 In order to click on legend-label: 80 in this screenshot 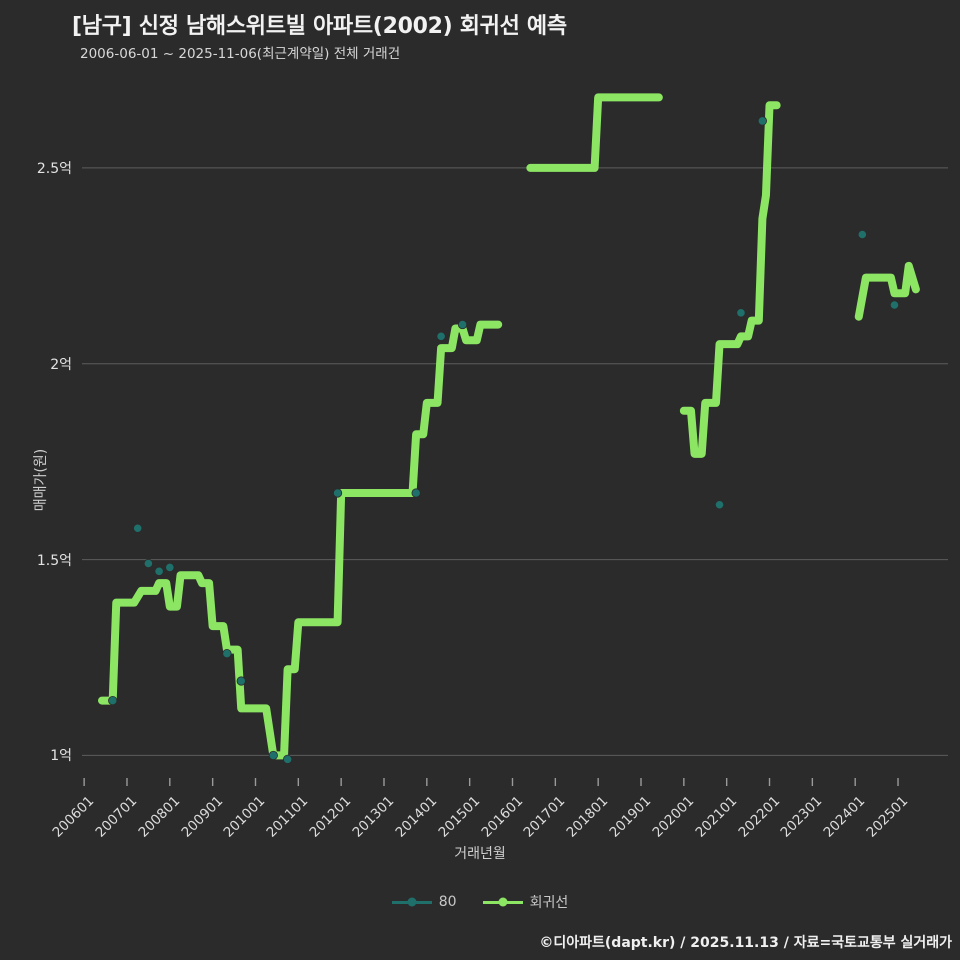, I will do `click(447, 902)`.